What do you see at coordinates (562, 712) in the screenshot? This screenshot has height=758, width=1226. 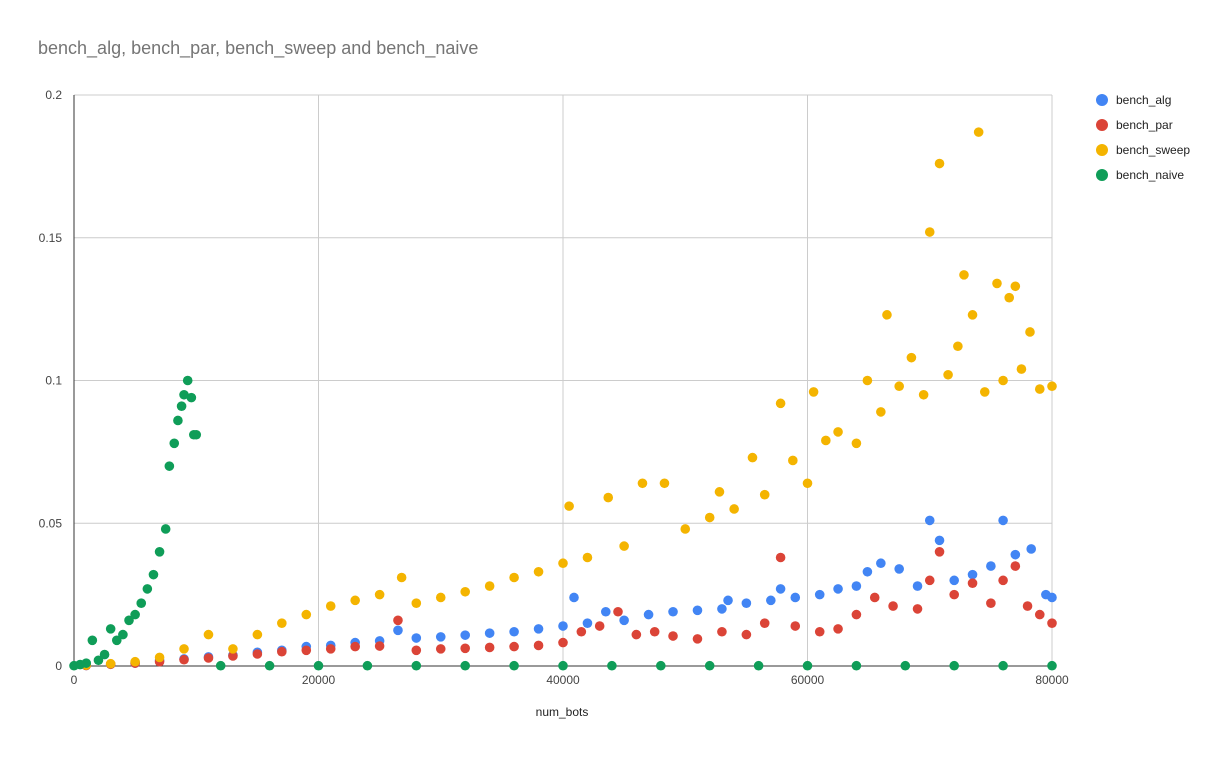 I see `x-axis-label: num_bots` at bounding box center [562, 712].